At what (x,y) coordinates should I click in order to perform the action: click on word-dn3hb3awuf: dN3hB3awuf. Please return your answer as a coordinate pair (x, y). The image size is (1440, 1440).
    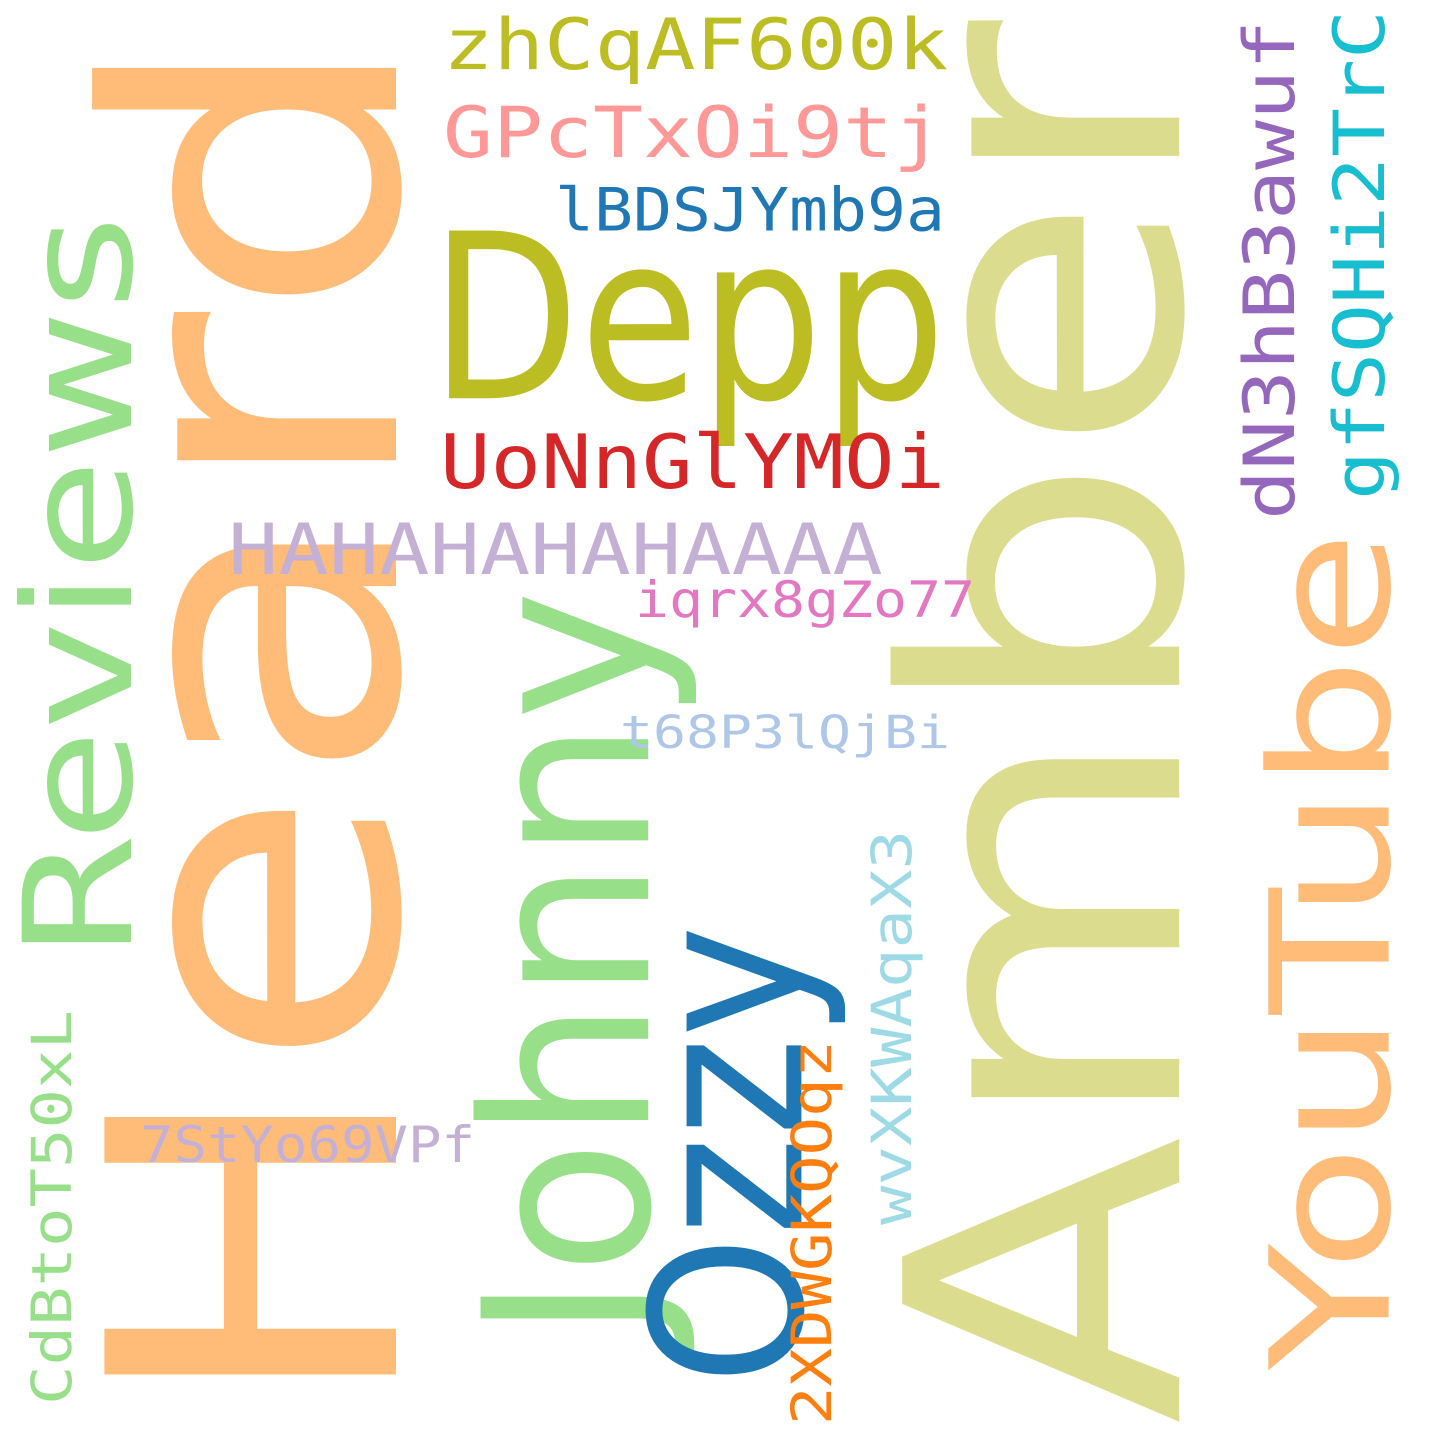
    Looking at the image, I should click on (1269, 269).